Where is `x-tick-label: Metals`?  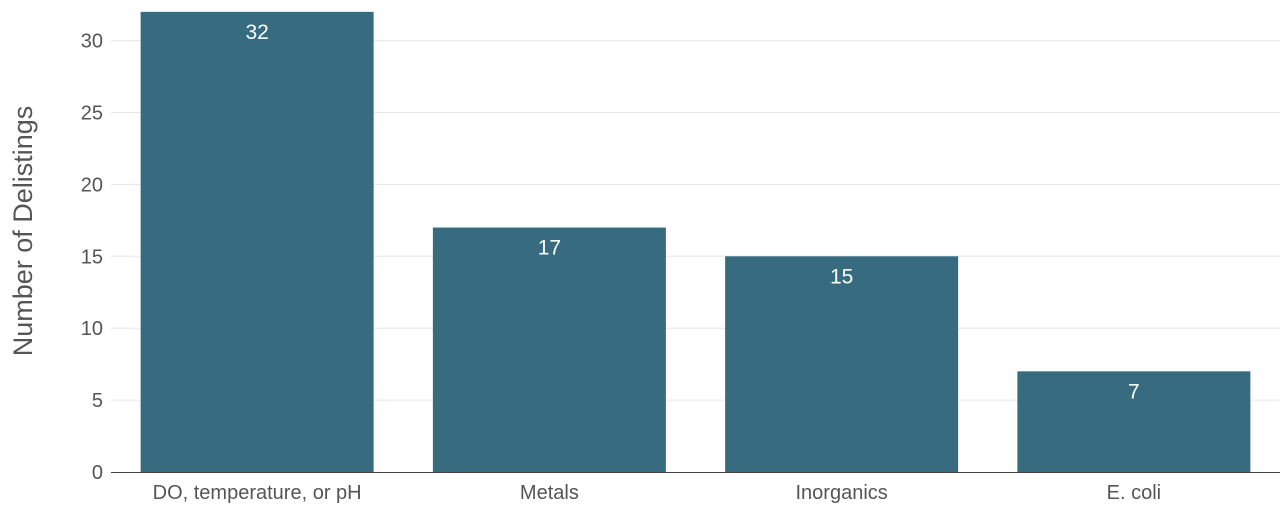
x-tick-label: Metals is located at coordinates (549, 493).